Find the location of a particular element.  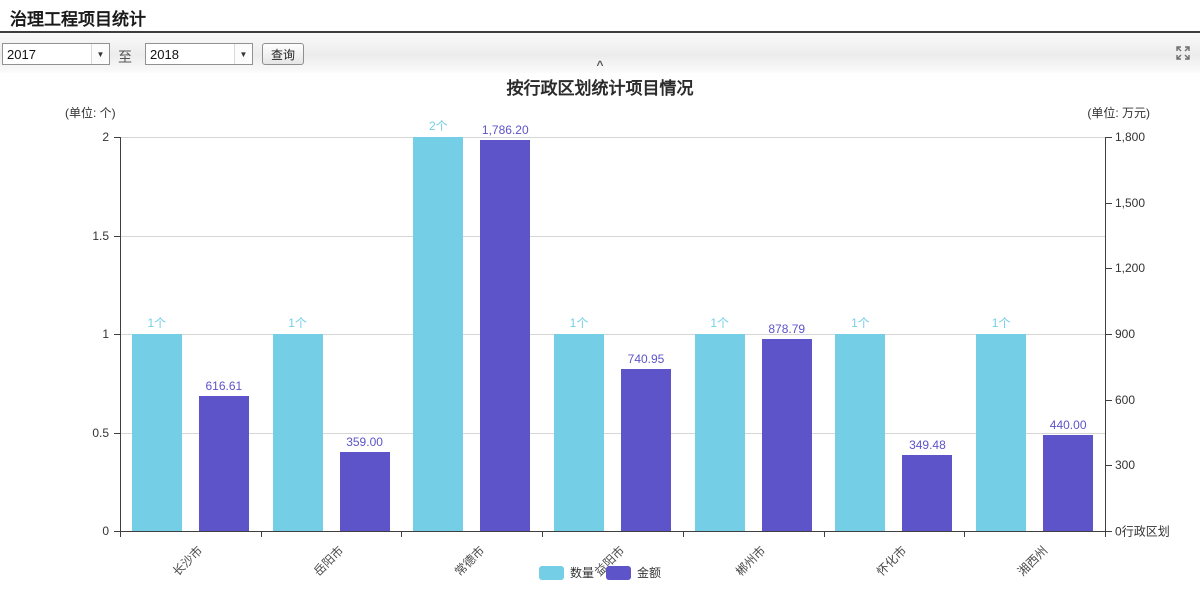

y-axis-right-line is located at coordinates (1105, 334).